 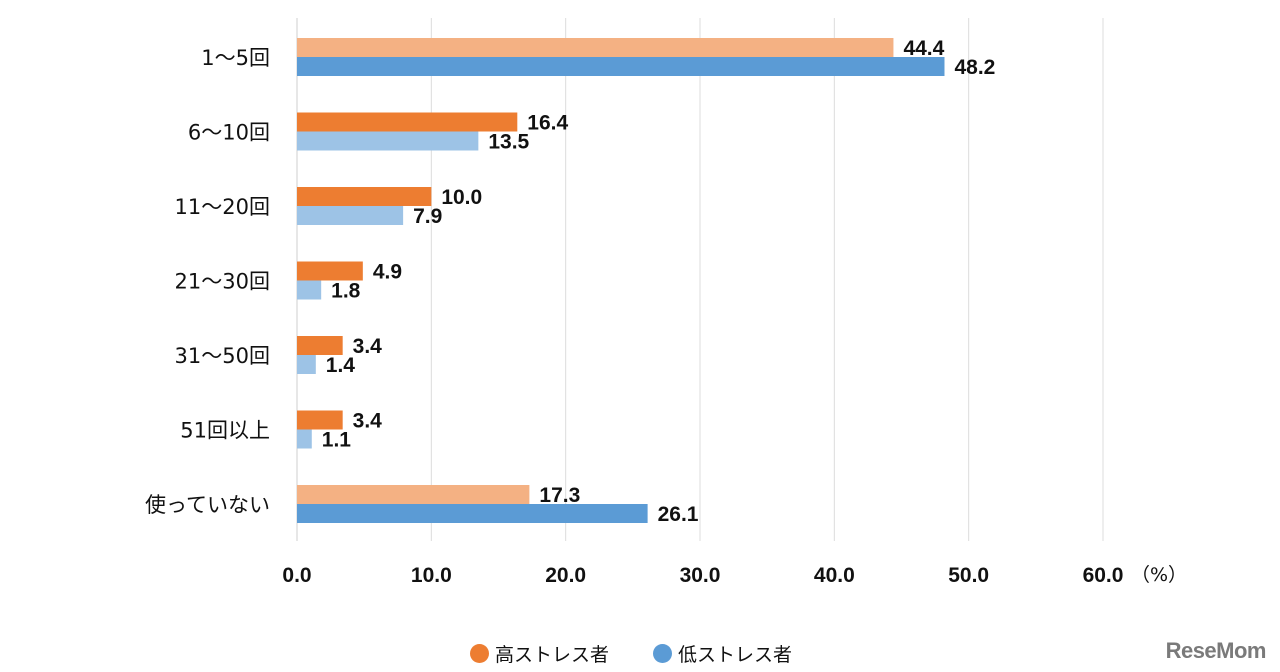 I want to click on x-tick-label: 10.0, so click(x=431, y=575).